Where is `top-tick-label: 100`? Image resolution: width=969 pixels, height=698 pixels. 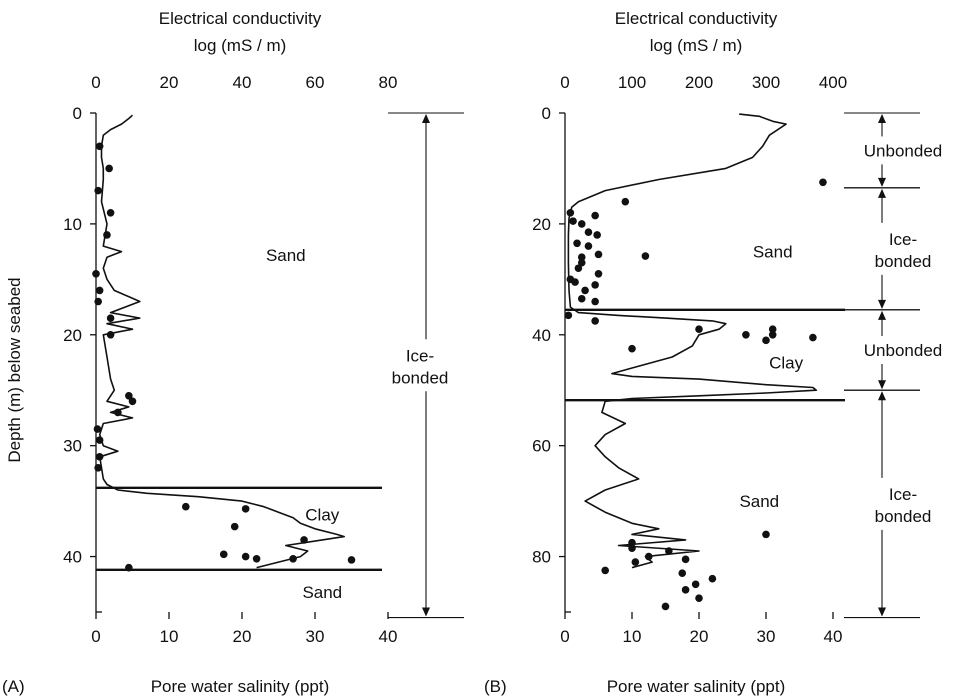 top-tick-label: 100 is located at coordinates (632, 82).